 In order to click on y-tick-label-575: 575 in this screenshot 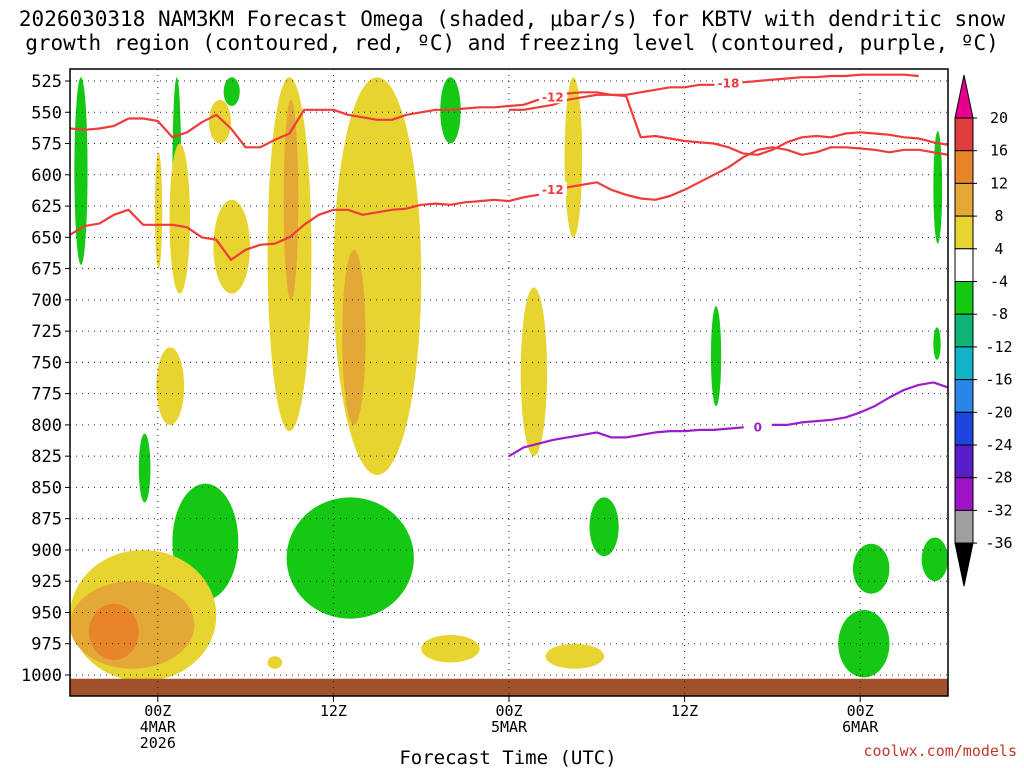, I will do `click(46, 145)`.